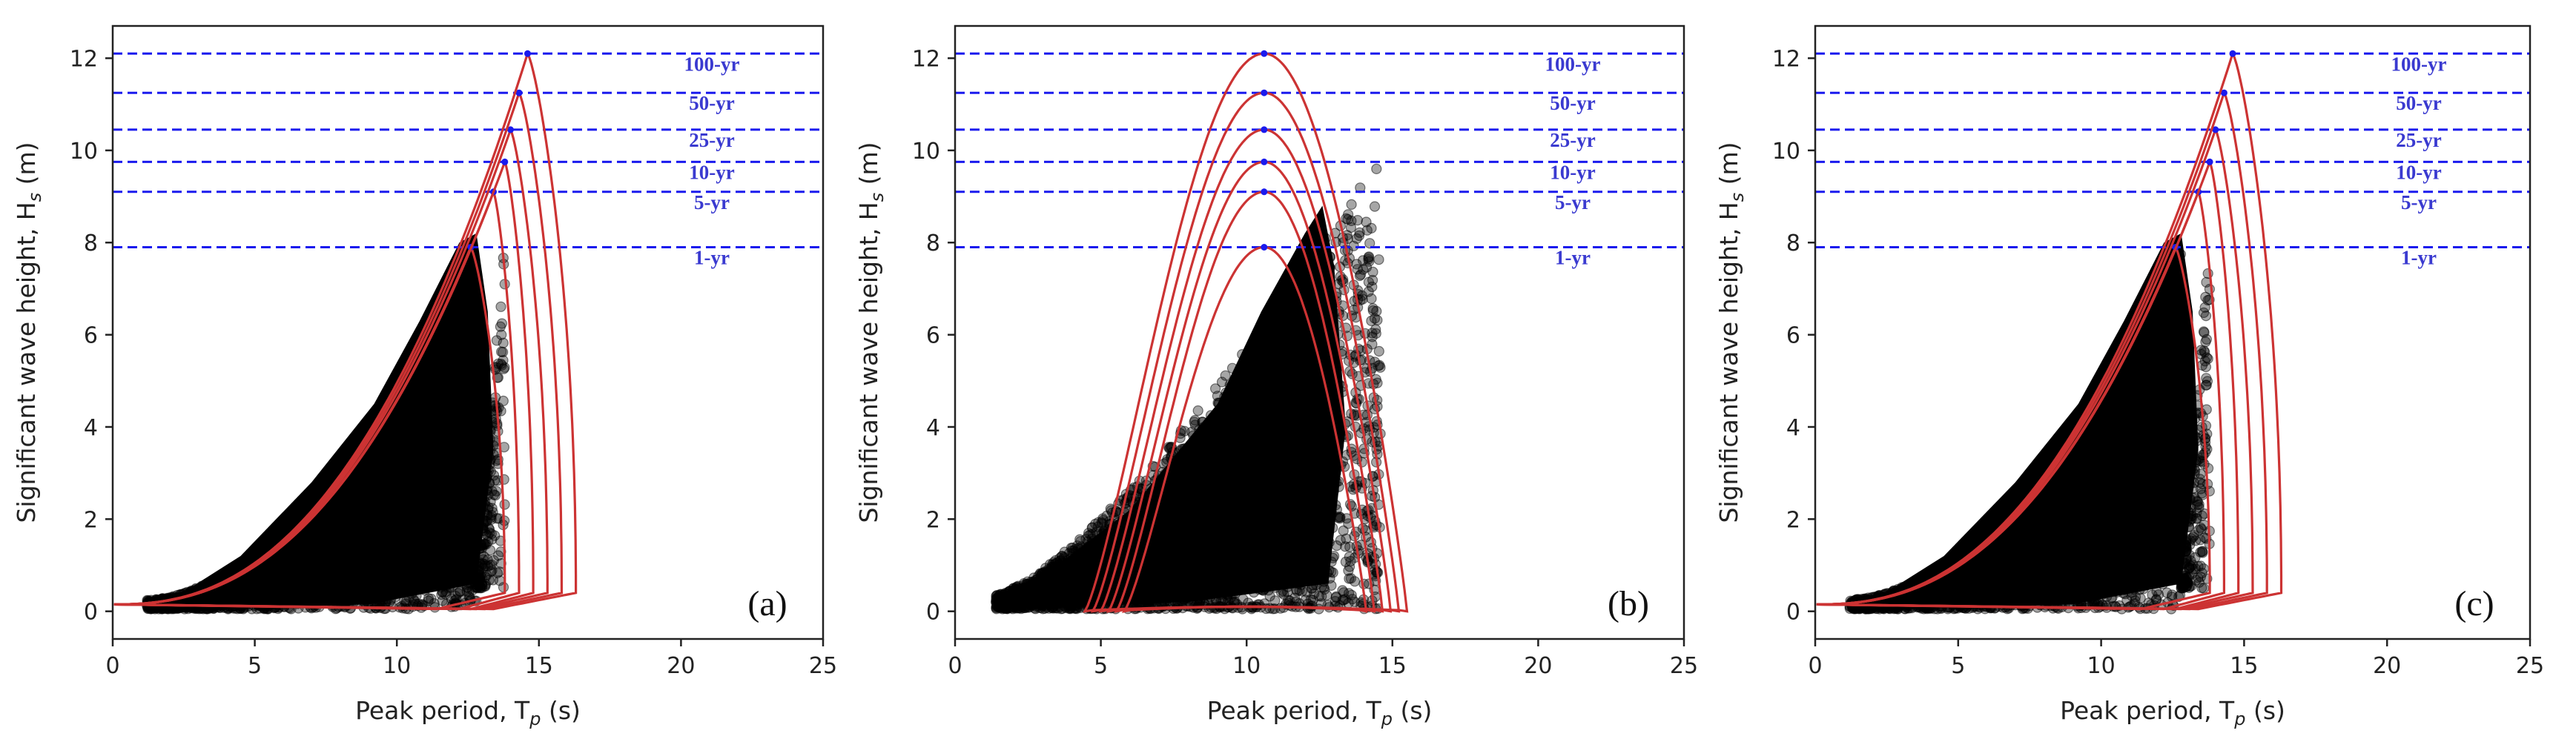 The width and height of the screenshot is (2576, 742). Describe the element at coordinates (112, 666) in the screenshot. I see `x-tick-label: 0` at that location.